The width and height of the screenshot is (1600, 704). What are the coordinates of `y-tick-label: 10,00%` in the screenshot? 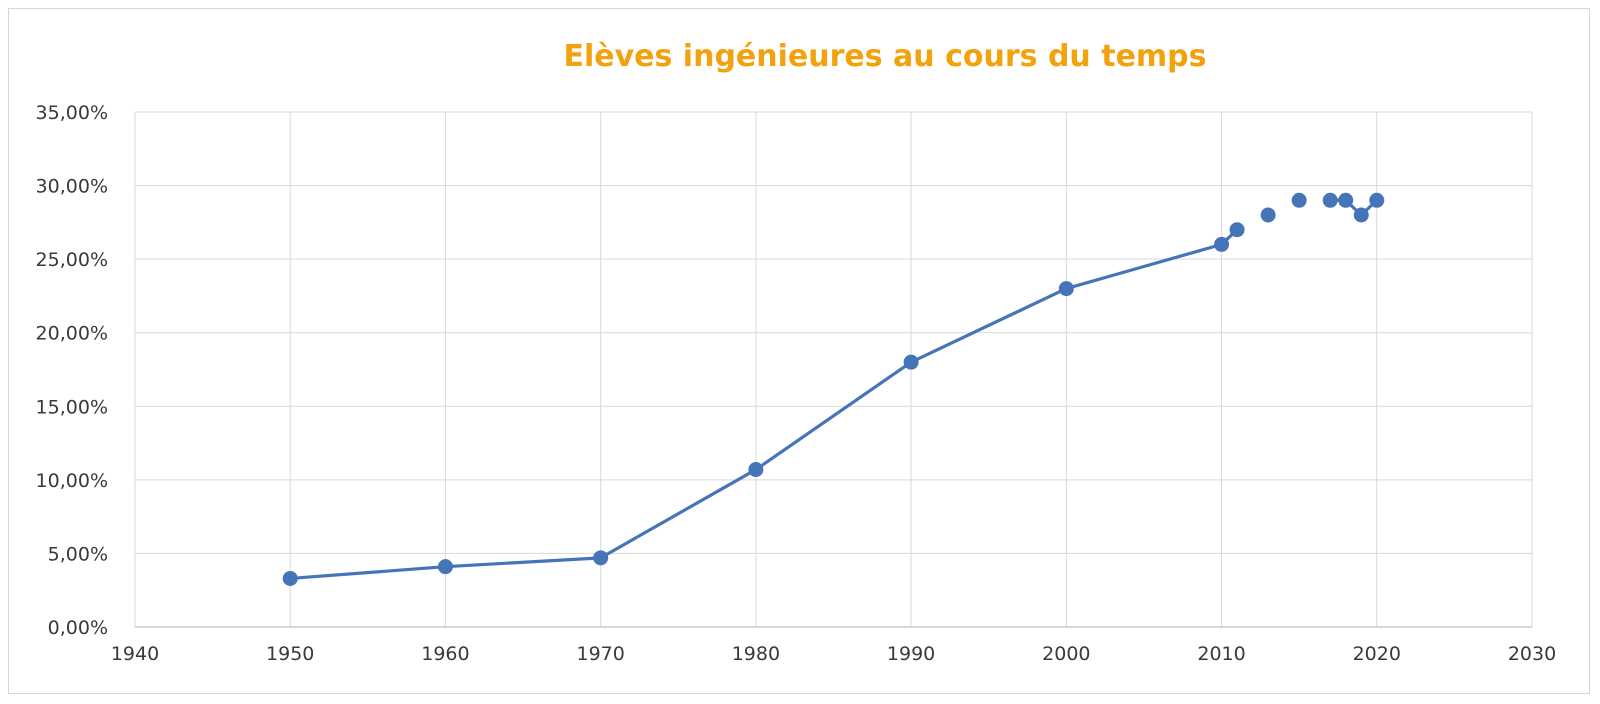 It's located at (72, 481).